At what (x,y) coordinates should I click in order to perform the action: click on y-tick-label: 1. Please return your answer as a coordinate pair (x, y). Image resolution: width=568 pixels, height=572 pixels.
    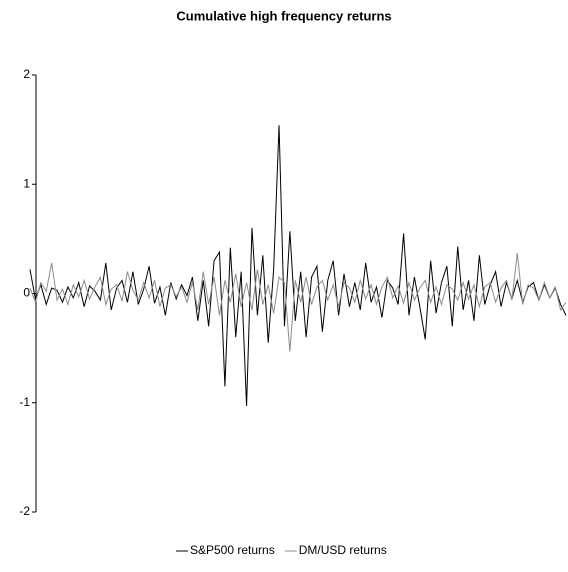
    Looking at the image, I should click on (26, 183).